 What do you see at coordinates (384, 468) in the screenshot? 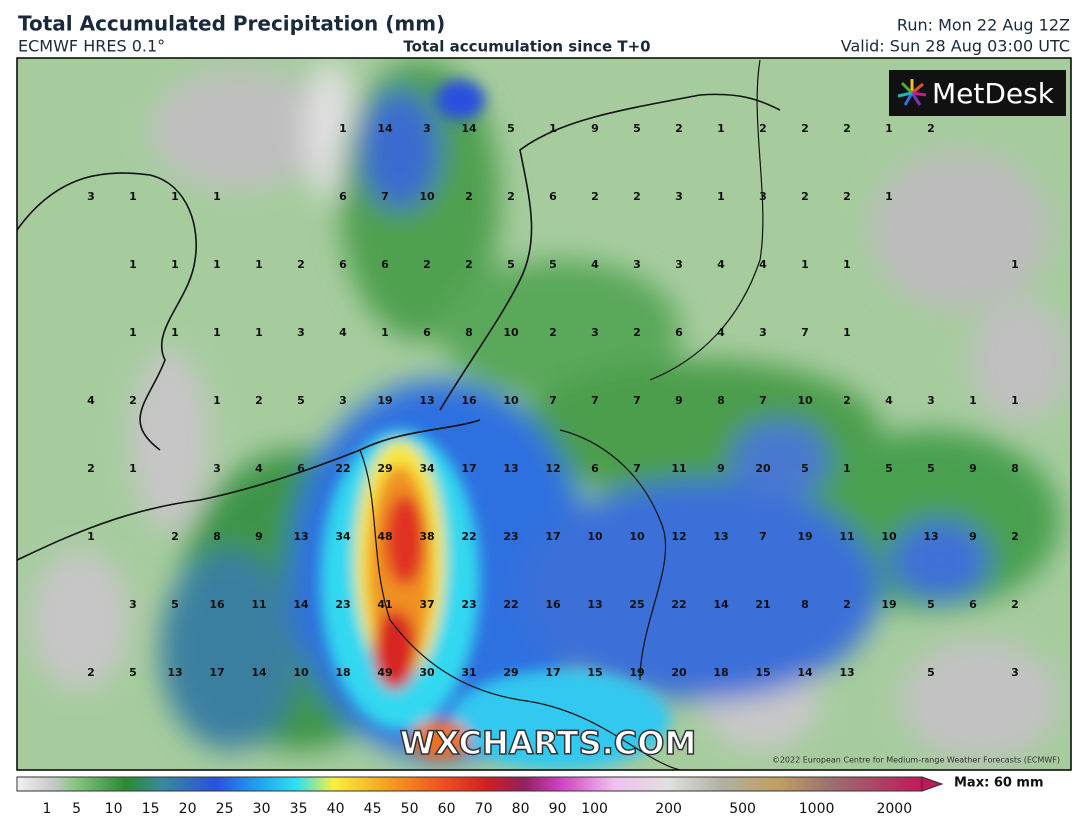
I see `grid-value: 29` at bounding box center [384, 468].